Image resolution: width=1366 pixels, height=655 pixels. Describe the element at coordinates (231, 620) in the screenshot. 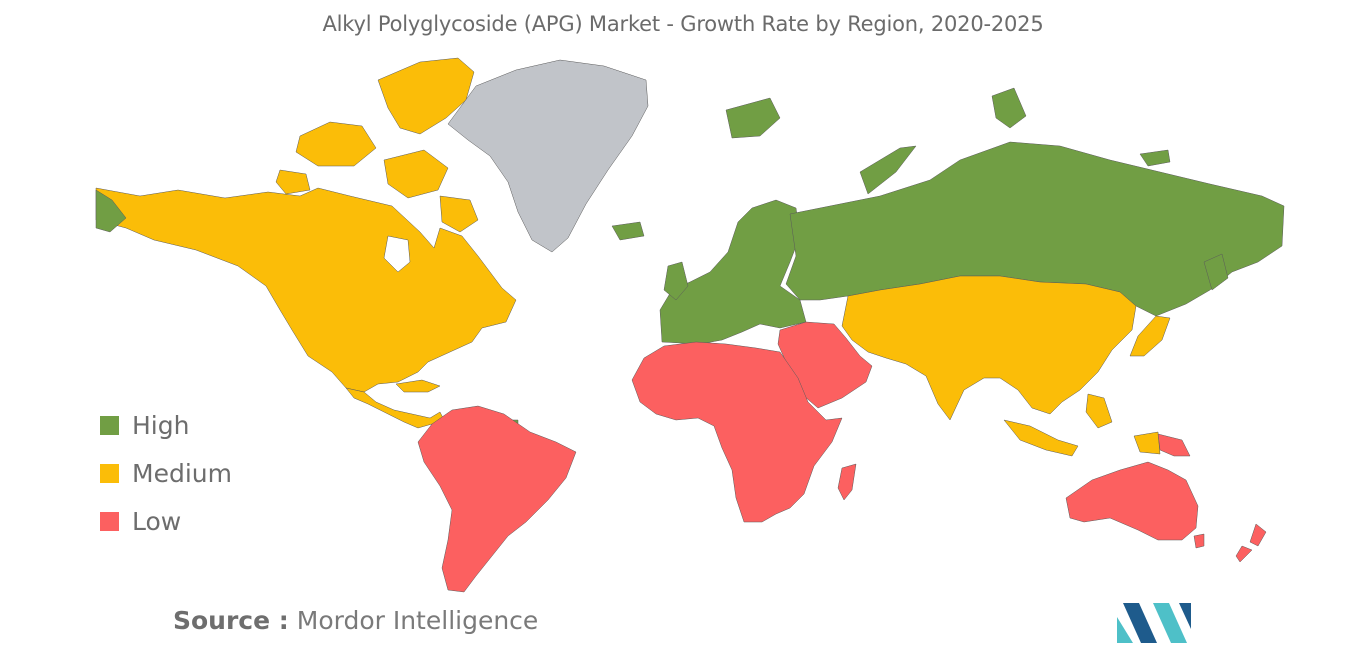

I see `source-label: Source :` at that location.